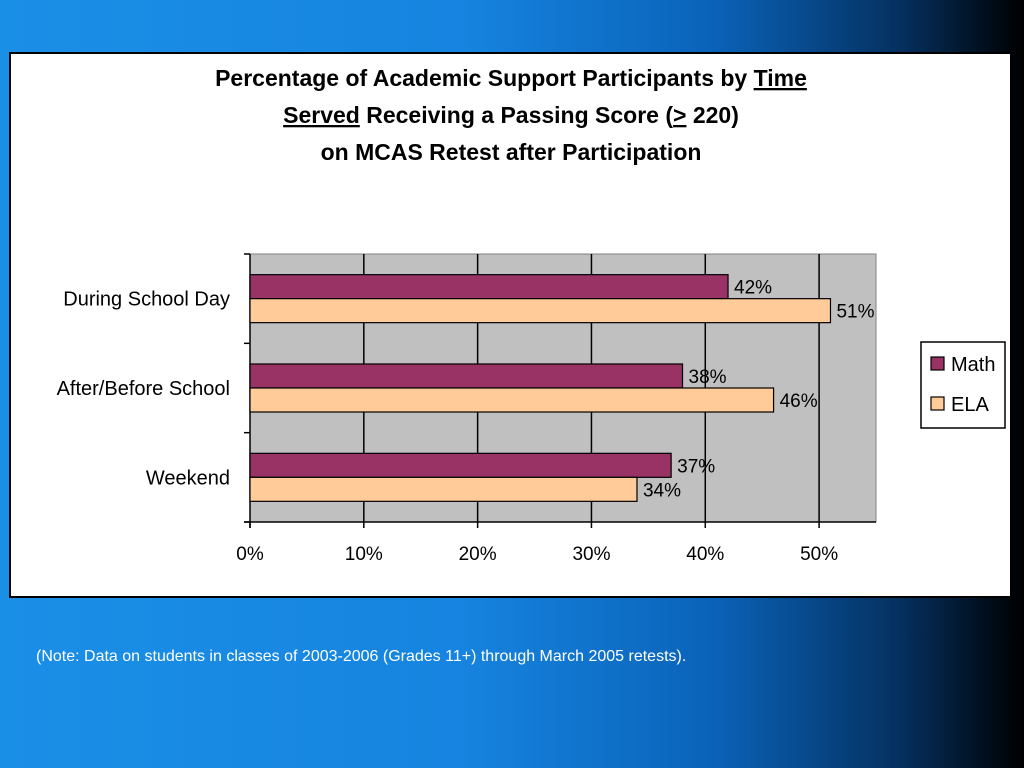 The height and width of the screenshot is (768, 1024). I want to click on chart-title-segment: Served, so click(321, 115).